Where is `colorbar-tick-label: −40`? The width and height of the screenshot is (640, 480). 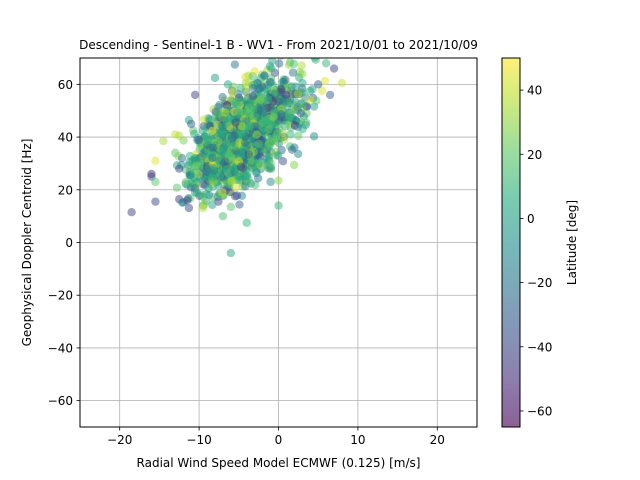
colorbar-tick-label: −40 is located at coordinates (539, 347).